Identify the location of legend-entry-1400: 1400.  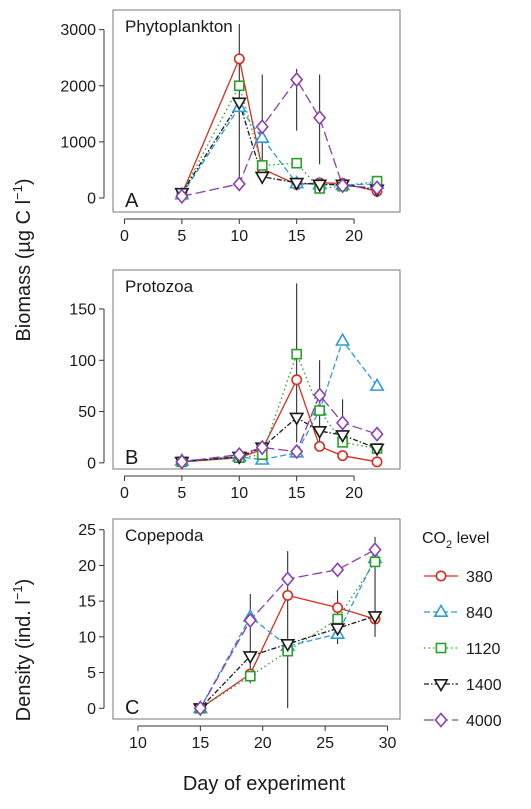
(463, 685).